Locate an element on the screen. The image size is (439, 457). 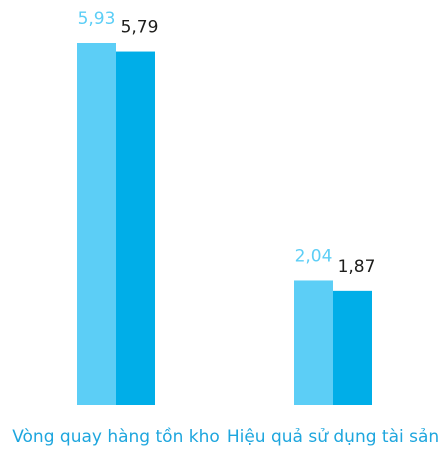
value-label: 5,79 is located at coordinates (140, 28).